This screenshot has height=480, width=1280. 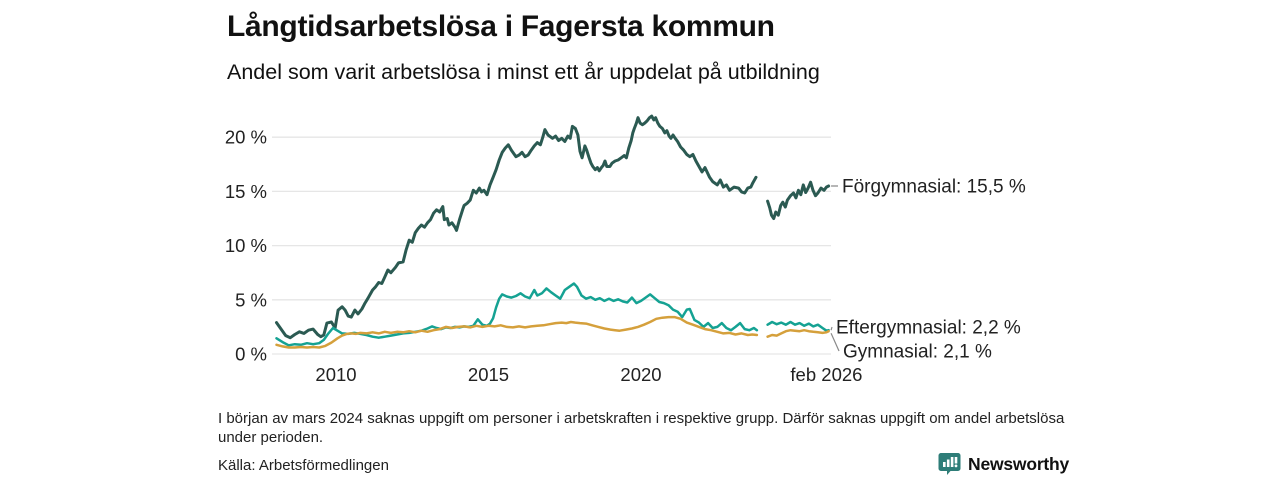 I want to click on x-axis-tick-label: feb 2026, so click(x=826, y=374).